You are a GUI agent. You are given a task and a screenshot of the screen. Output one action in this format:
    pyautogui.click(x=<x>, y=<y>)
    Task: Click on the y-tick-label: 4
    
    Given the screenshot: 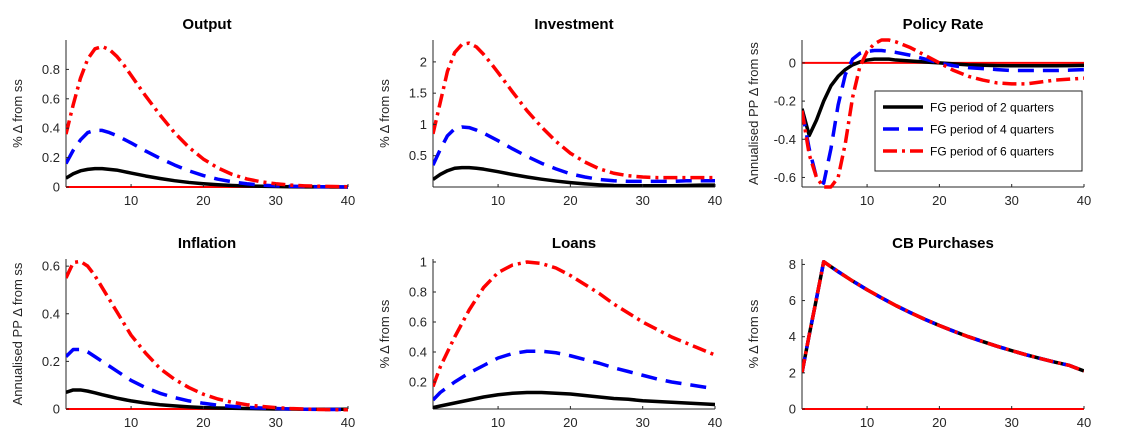 What is the action you would take?
    pyautogui.click(x=792, y=336)
    